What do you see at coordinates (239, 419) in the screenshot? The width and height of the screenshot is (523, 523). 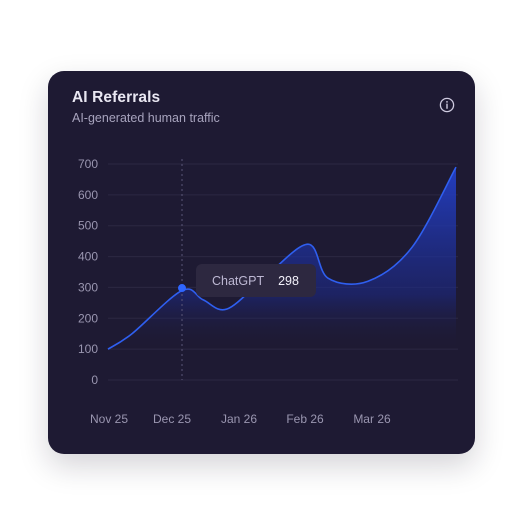 I see `x-tick-label: Jan 26` at bounding box center [239, 419].